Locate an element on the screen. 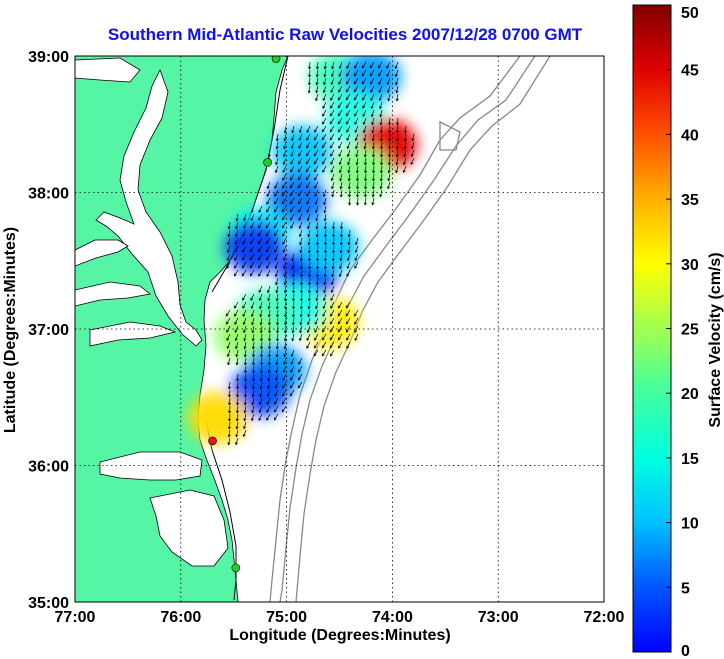 This screenshot has width=724, height=659. velocity-patch is located at coordinates (360, 172).